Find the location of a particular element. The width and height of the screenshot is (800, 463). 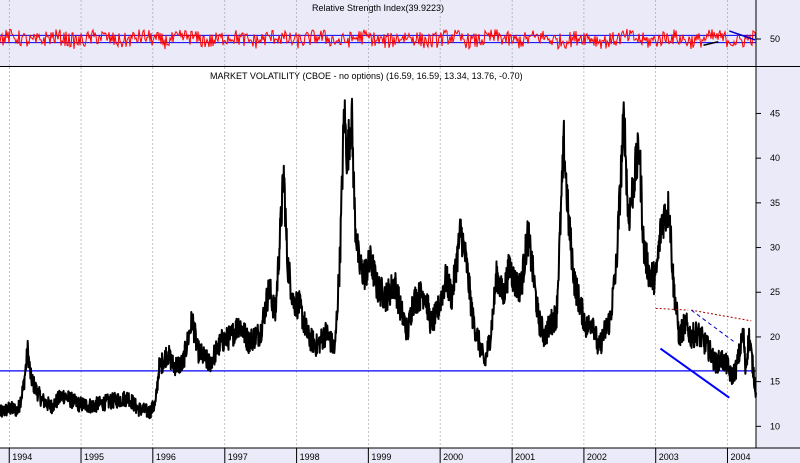

vix-y-tick-label: 20 is located at coordinates (775, 337).